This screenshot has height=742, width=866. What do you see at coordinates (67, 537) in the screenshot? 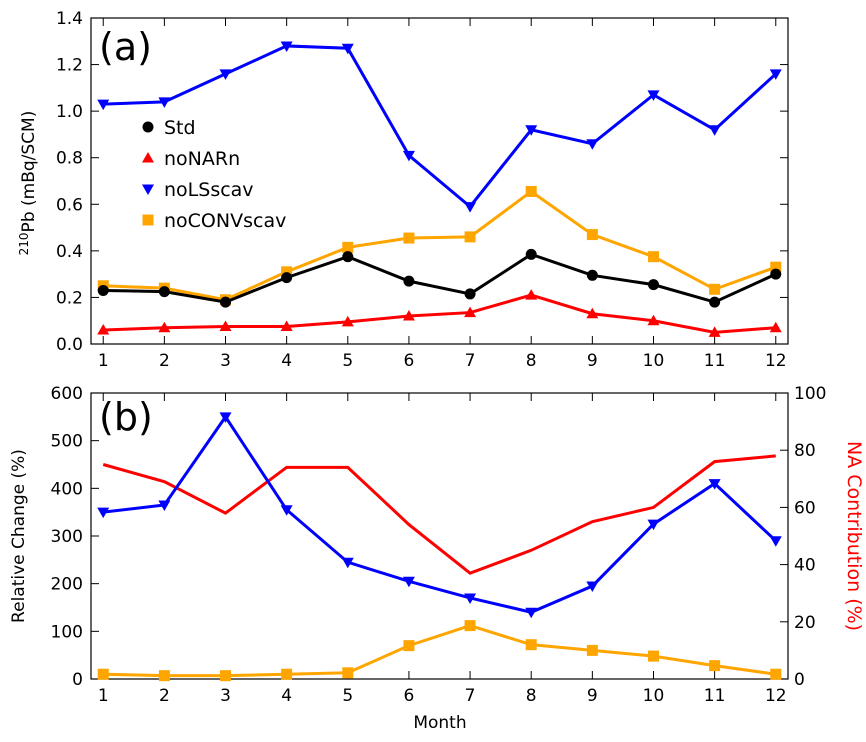
I see `y-left-tick-label: 300` at bounding box center [67, 537].